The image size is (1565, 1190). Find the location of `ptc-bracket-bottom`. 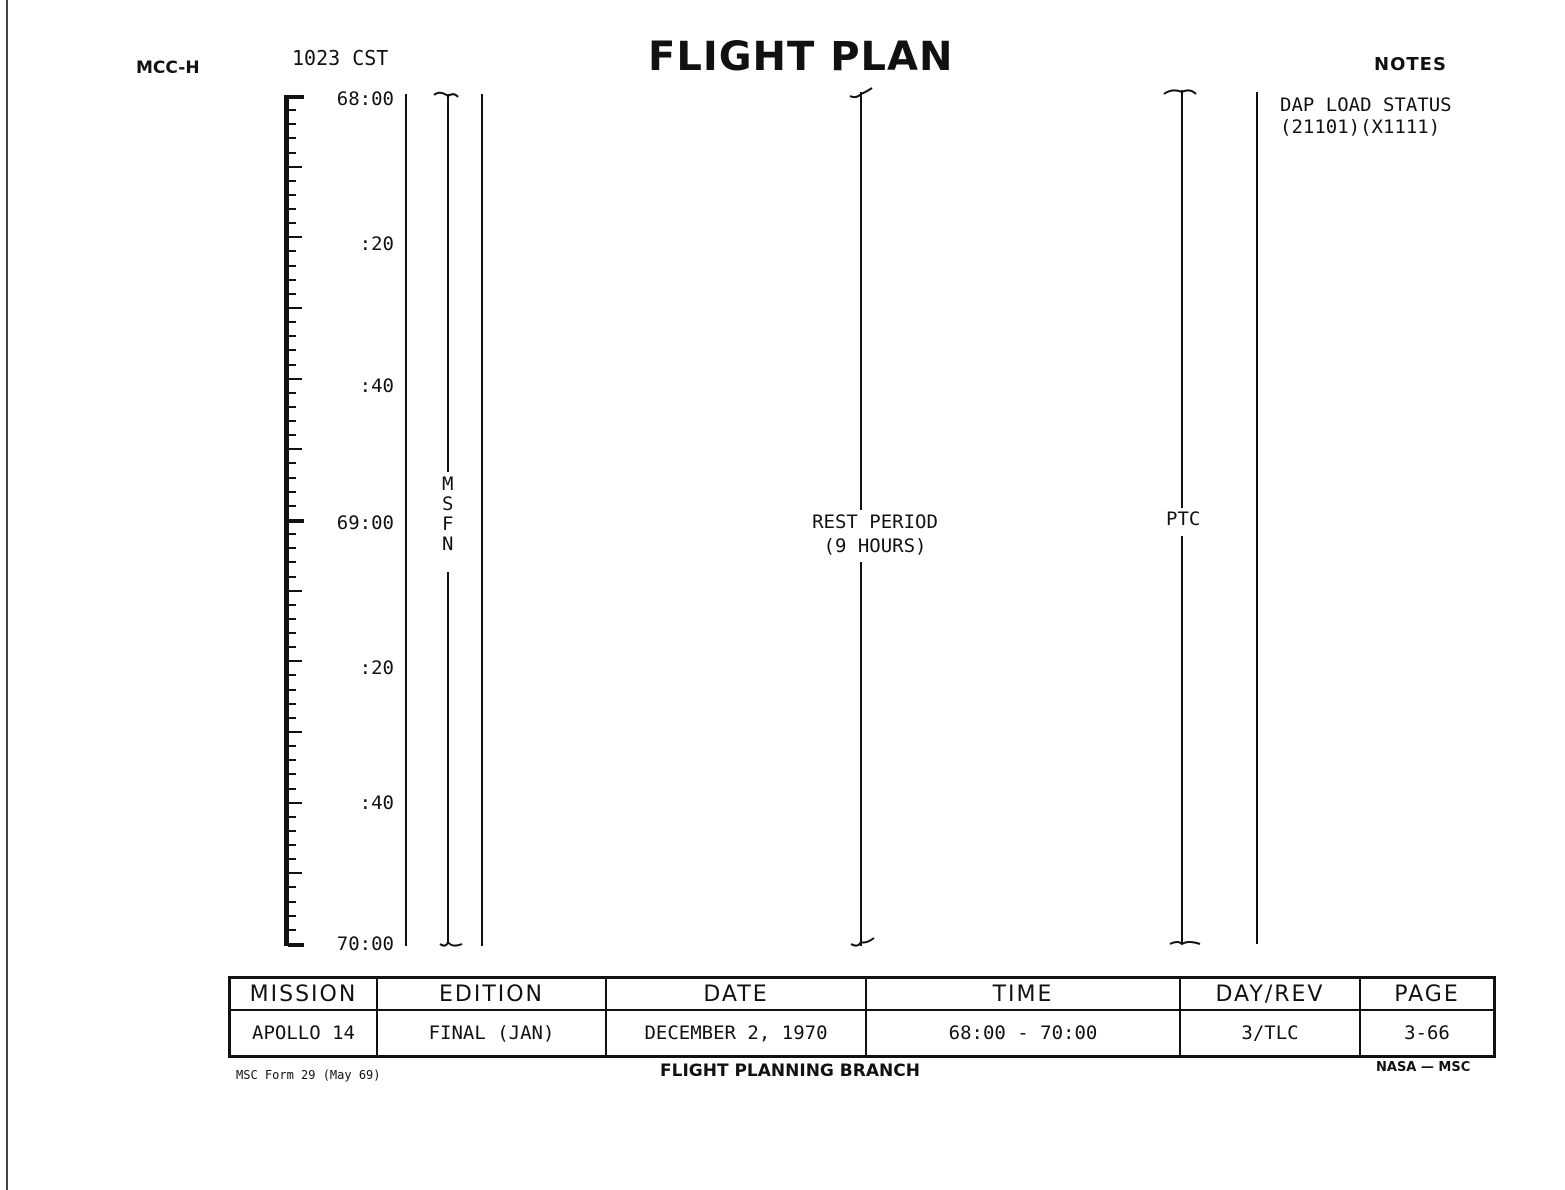

ptc-bracket-bottom is located at coordinates (1182, 740).